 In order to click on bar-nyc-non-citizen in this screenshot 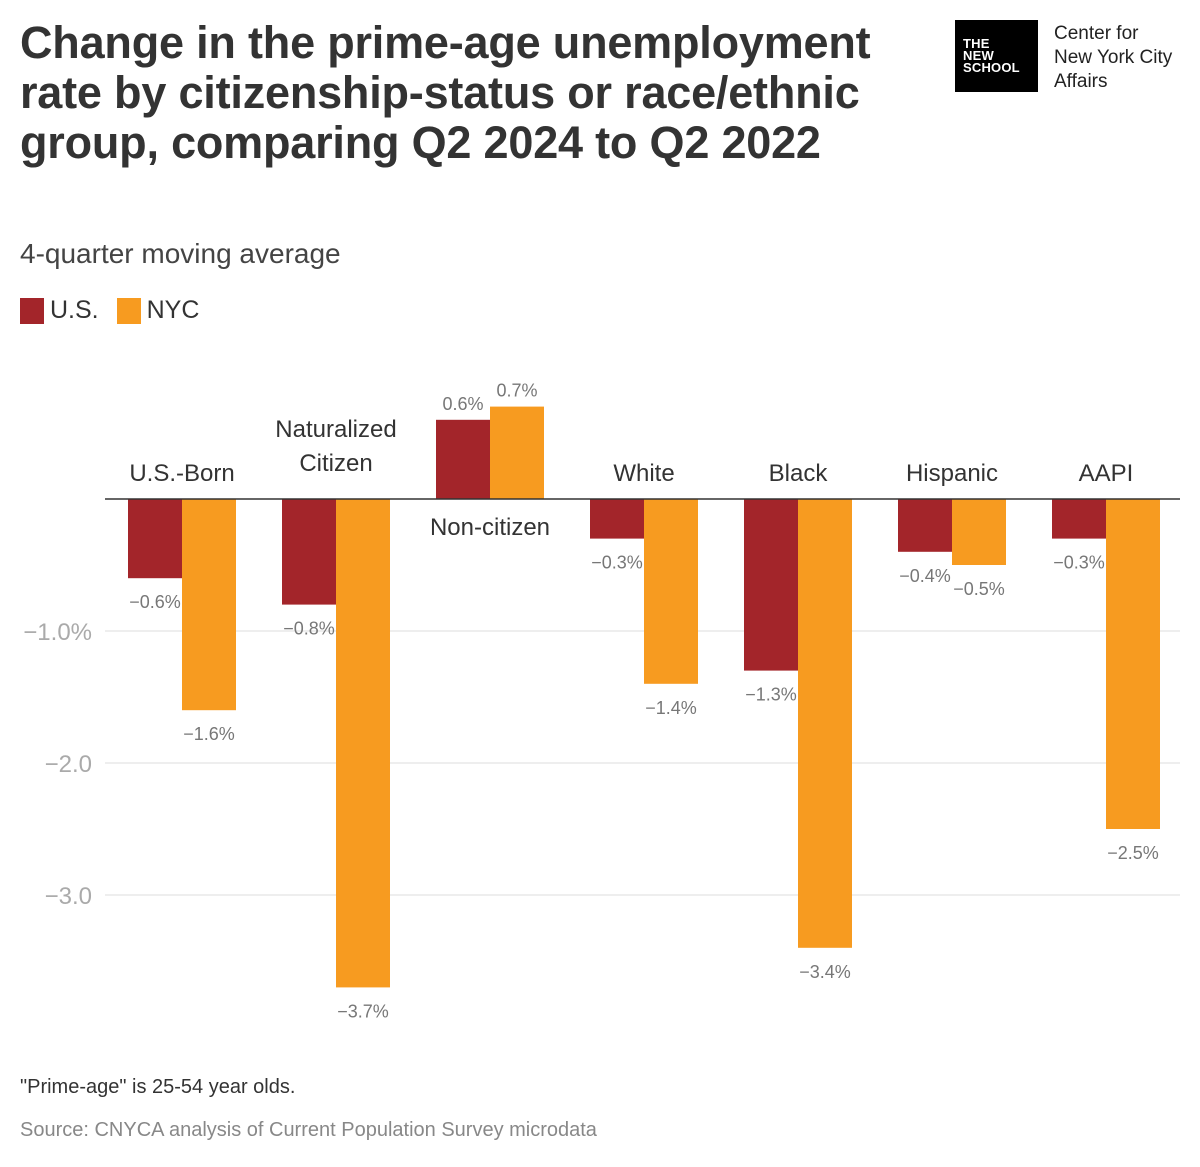, I will do `click(517, 452)`.